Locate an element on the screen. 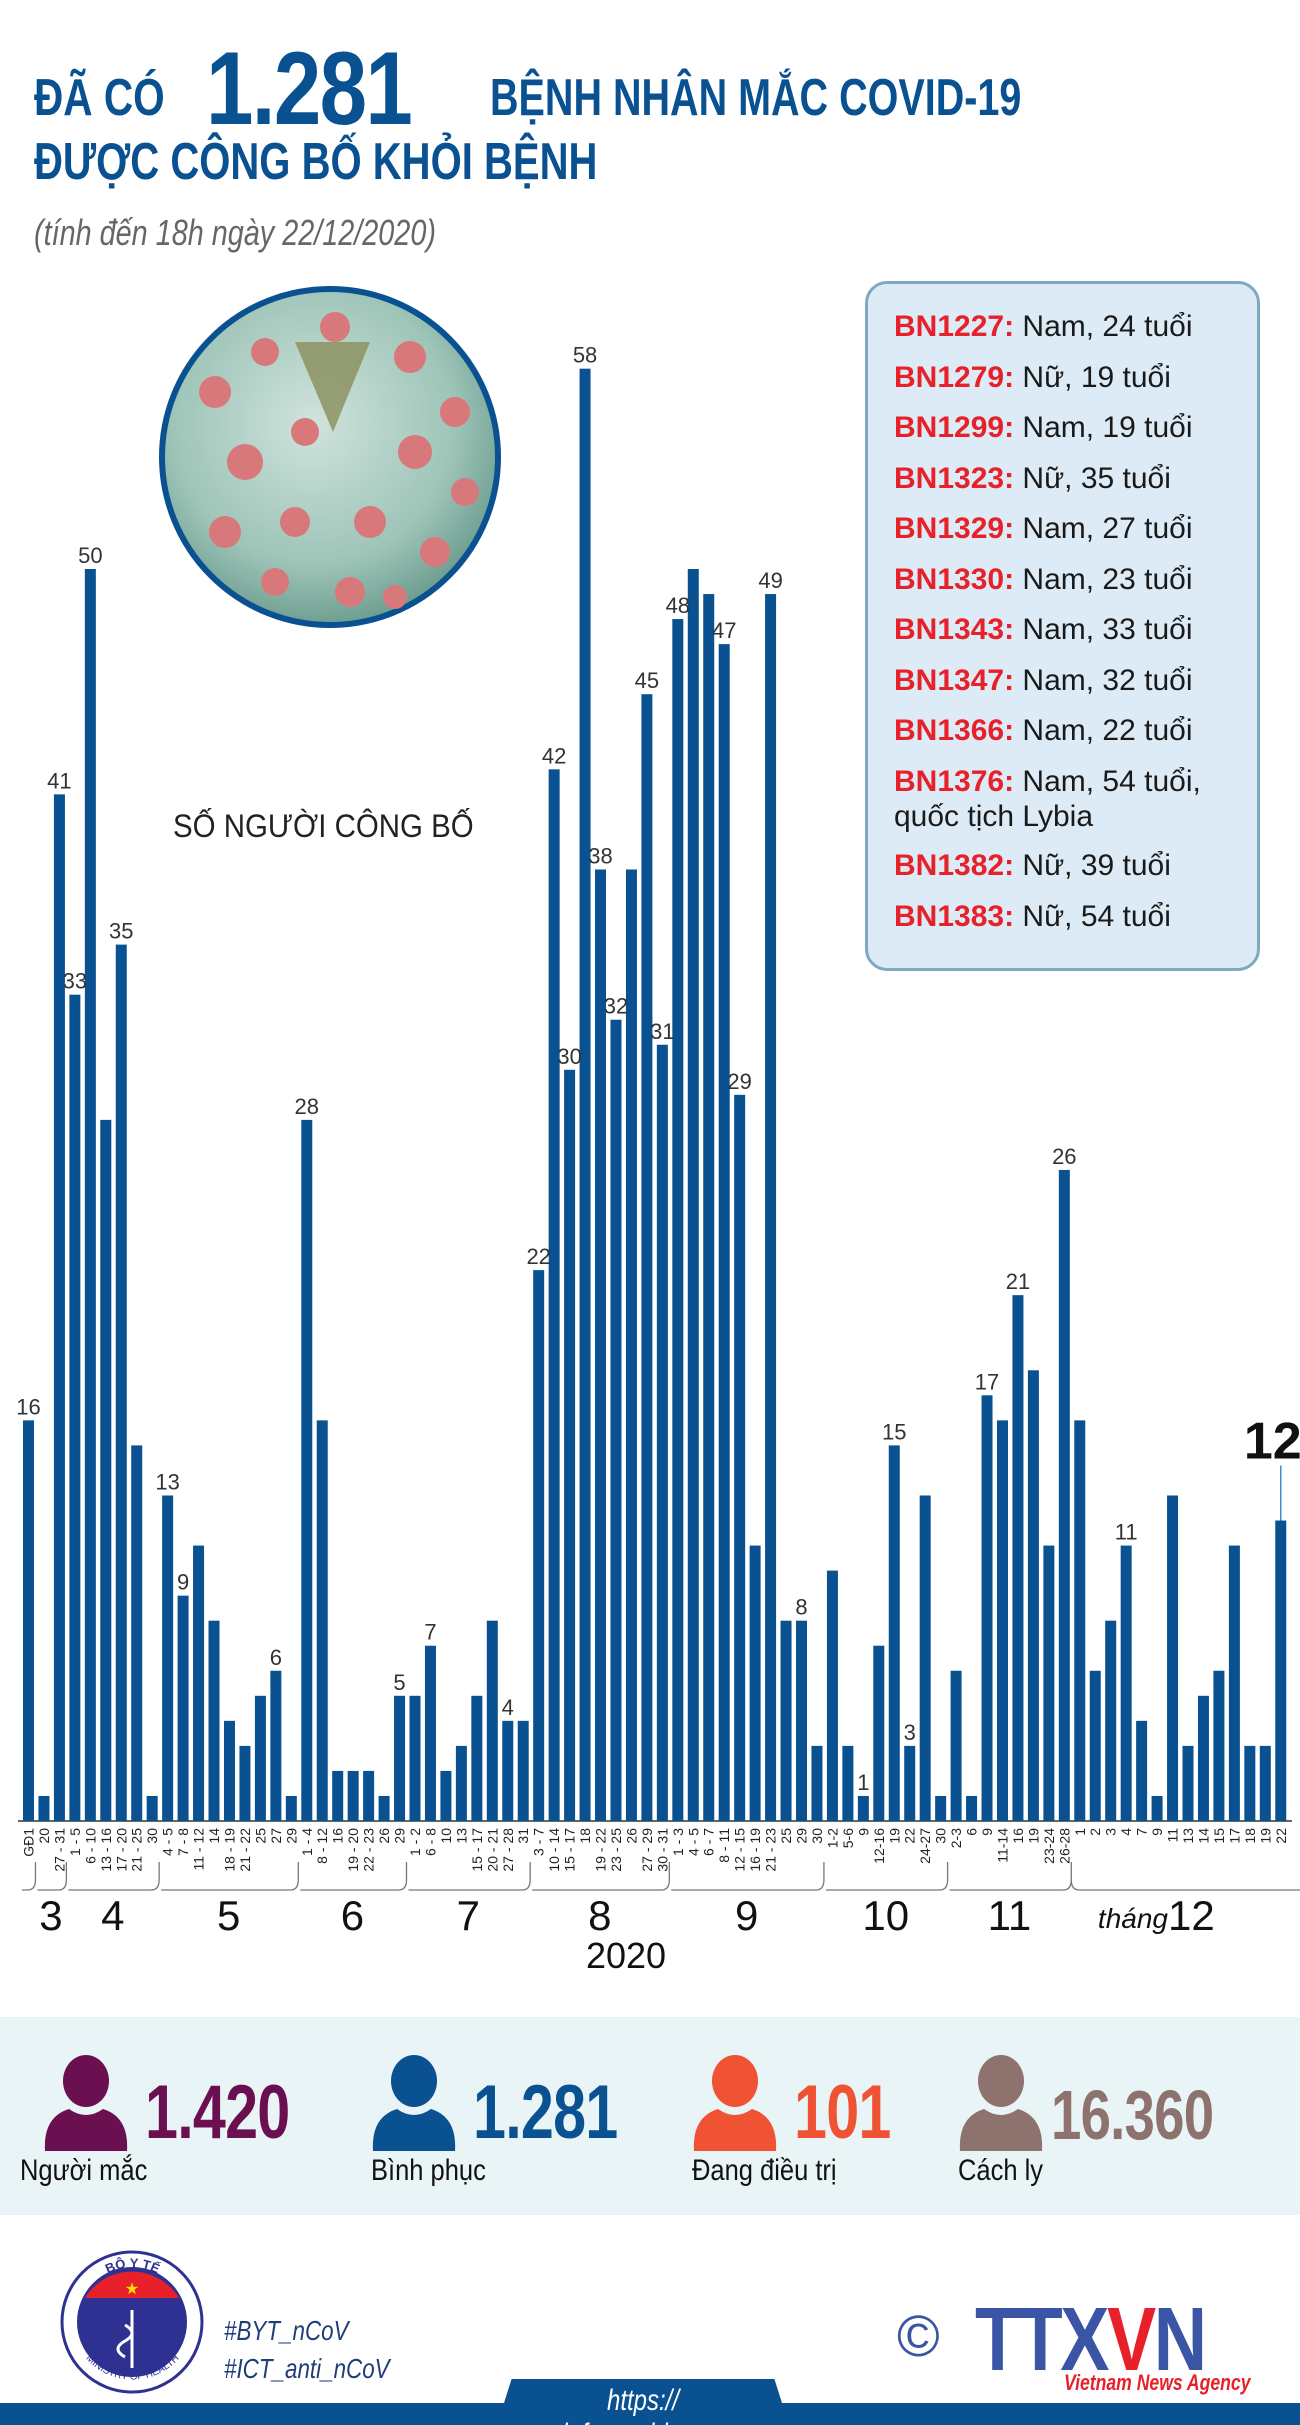 This screenshot has height=2425, width=1300. value-label: 50 is located at coordinates (90, 555).